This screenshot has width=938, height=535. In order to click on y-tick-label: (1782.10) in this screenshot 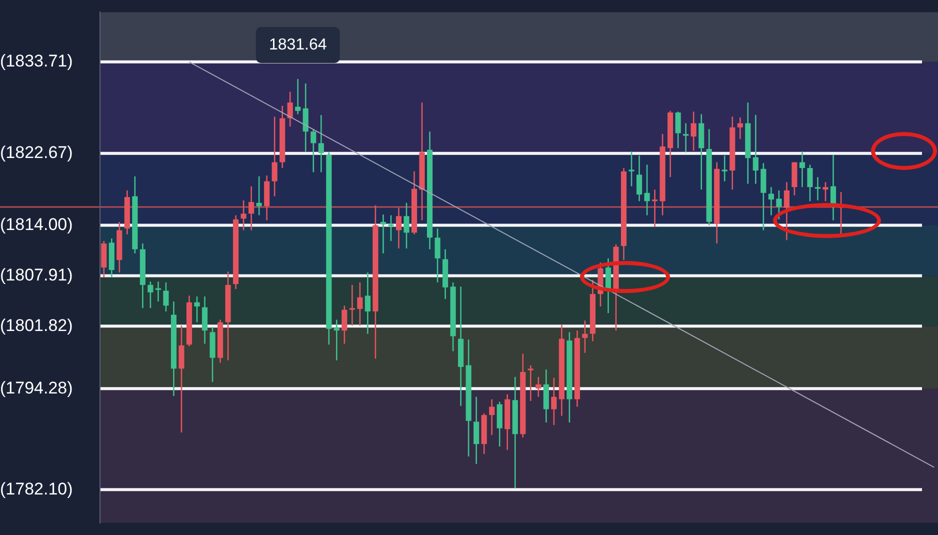, I will do `click(36, 488)`.